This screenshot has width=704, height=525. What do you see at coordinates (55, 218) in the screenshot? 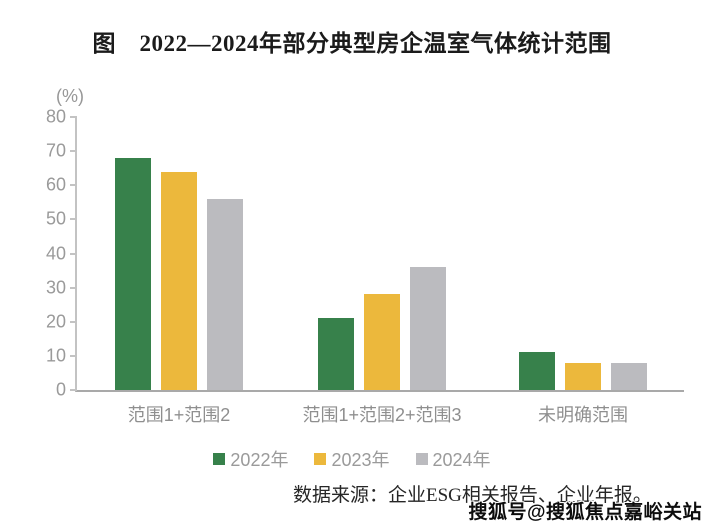
I see `y-tick-label-50: 50` at bounding box center [55, 218].